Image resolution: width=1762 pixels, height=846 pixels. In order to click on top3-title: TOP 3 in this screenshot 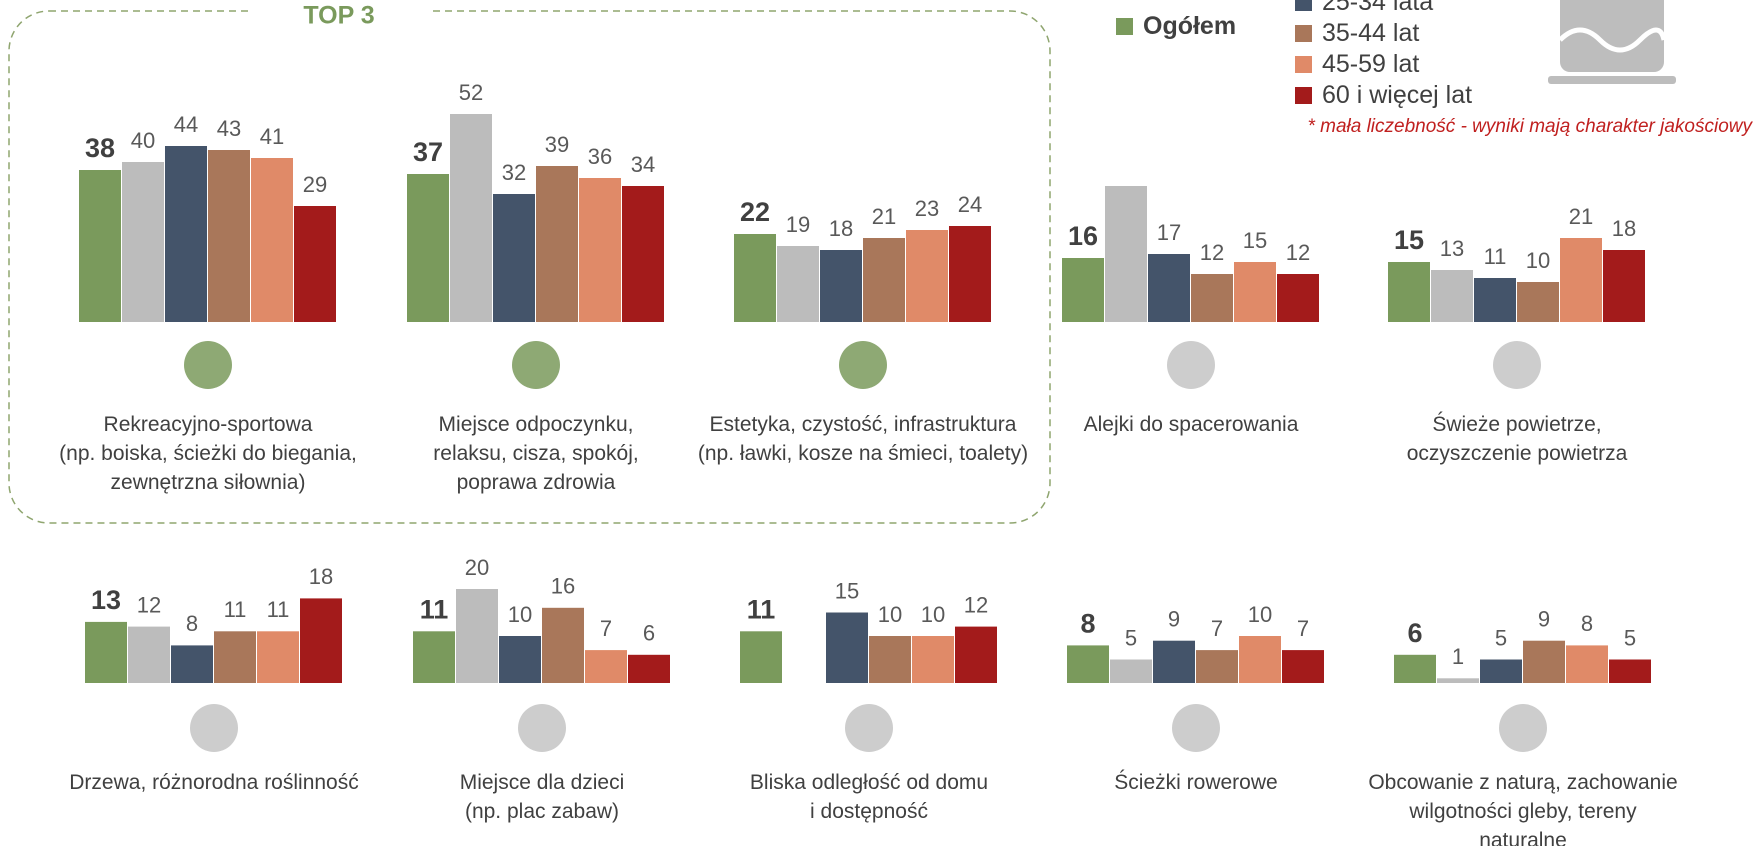, I will do `click(338, 16)`.